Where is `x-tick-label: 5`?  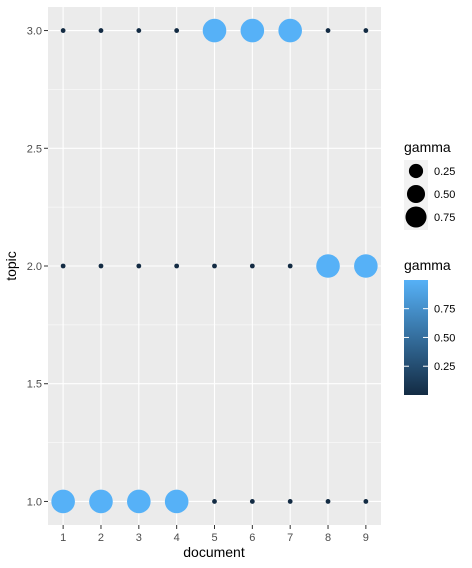
x-tick-label: 5 is located at coordinates (214, 538).